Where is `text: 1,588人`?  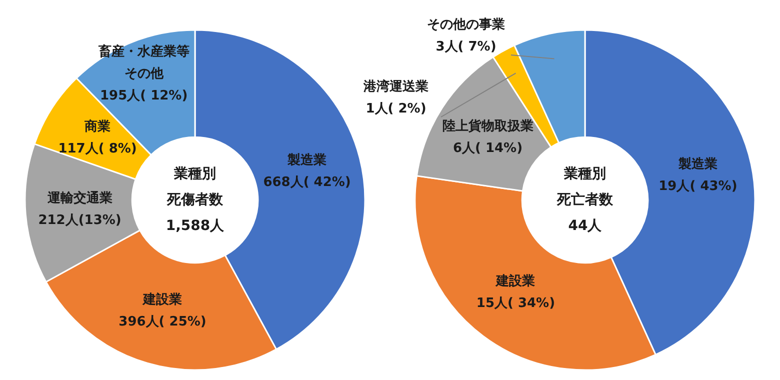
text: 1,588人 is located at coordinates (196, 226).